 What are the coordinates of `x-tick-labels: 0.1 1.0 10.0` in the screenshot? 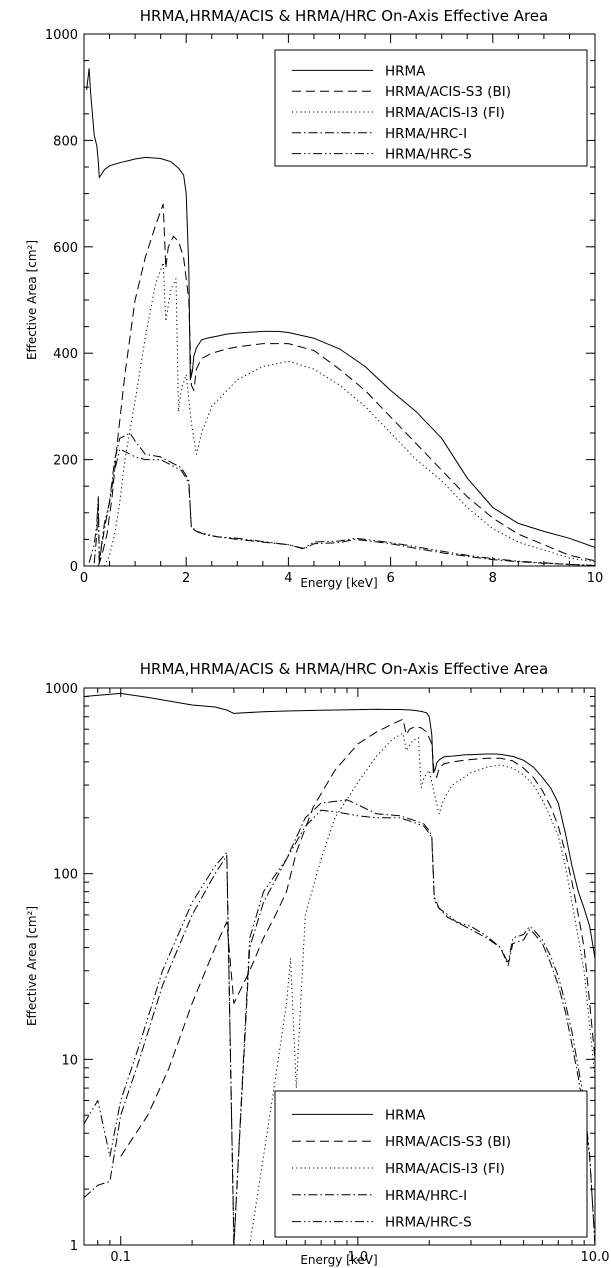 It's located at (359, 1257).